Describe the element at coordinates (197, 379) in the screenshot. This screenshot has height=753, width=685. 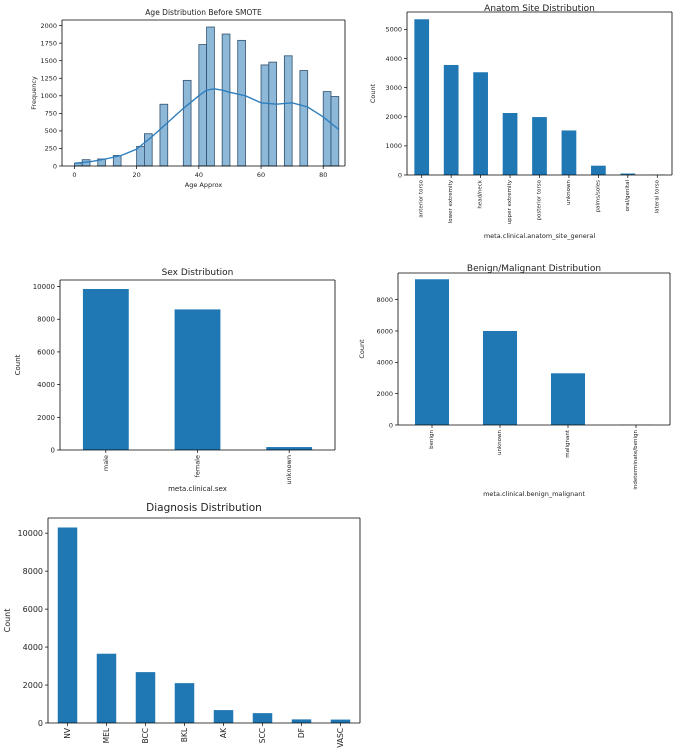
I see `bar-female` at that location.